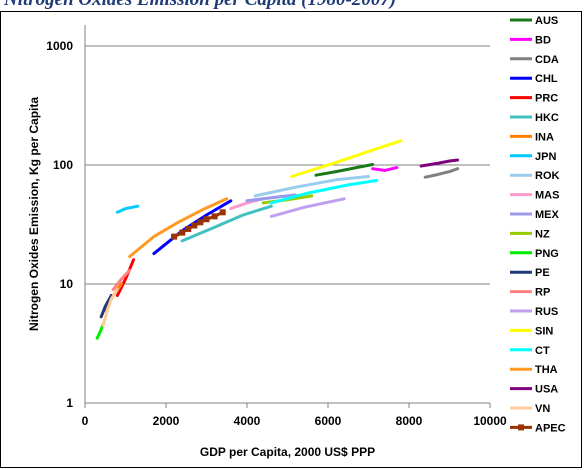 The width and height of the screenshot is (584, 470). I want to click on y-tick-label: 10, so click(67, 284).